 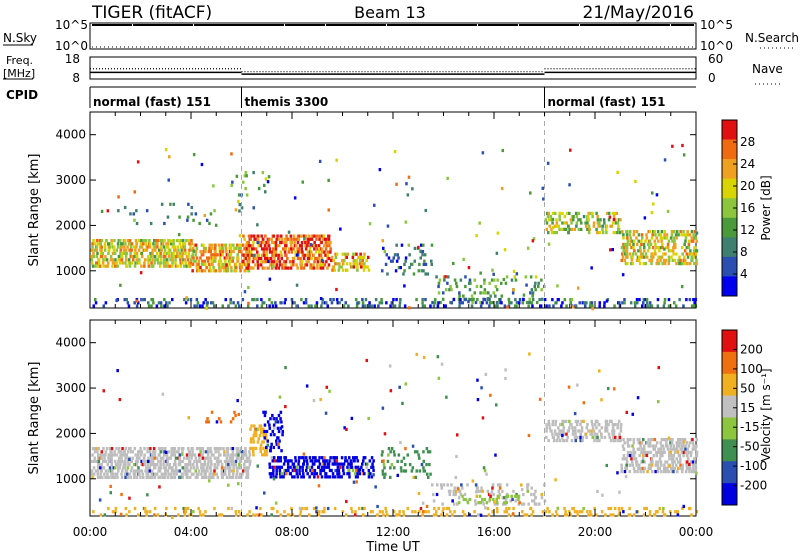 What do you see at coordinates (729, 169) in the screenshot?
I see `colorbar-swatch` at bounding box center [729, 169].